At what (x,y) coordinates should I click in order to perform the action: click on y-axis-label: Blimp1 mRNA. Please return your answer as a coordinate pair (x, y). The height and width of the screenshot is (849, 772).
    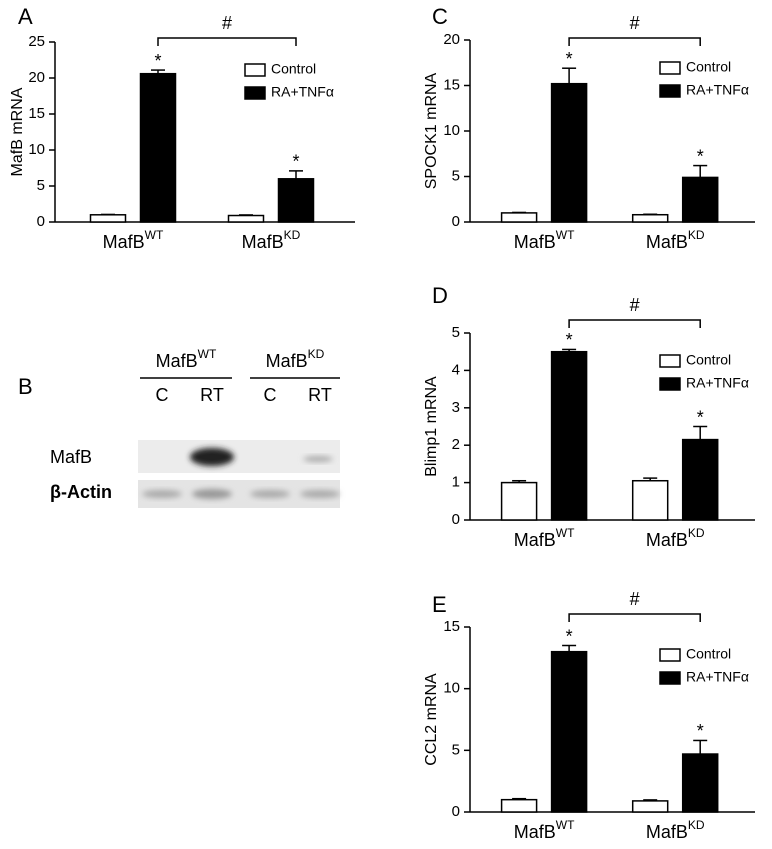
    Looking at the image, I should click on (431, 426).